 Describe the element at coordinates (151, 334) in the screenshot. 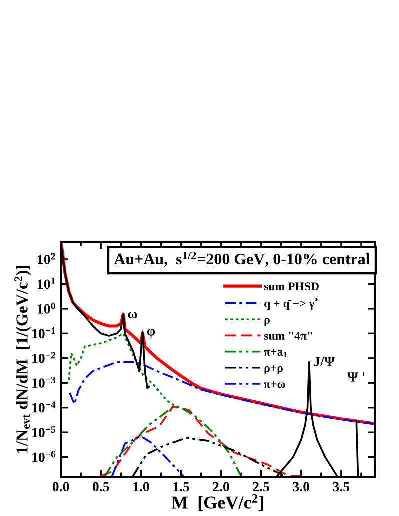

I see `annotation: φ` at that location.